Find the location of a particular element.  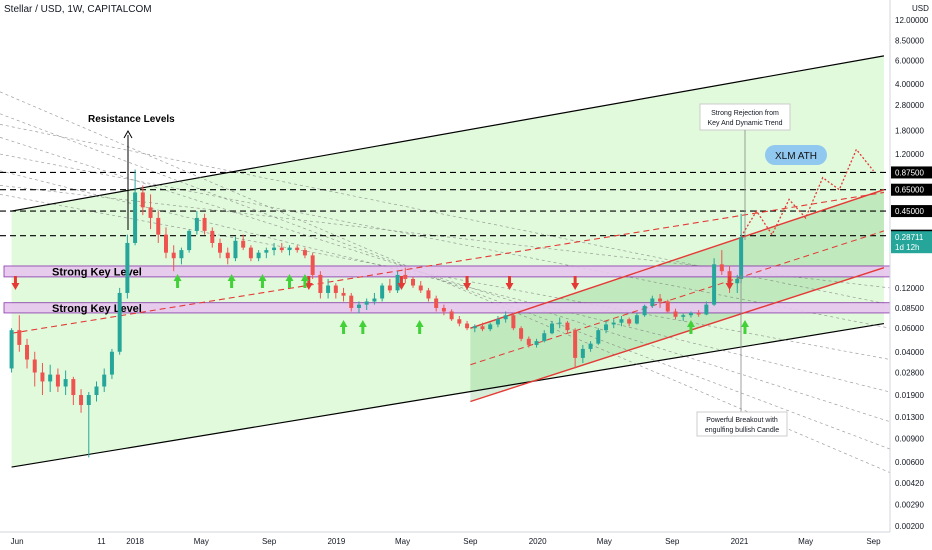

chart-title: Stellar / USD, 1W, CAPITALCOM is located at coordinates (78, 9).